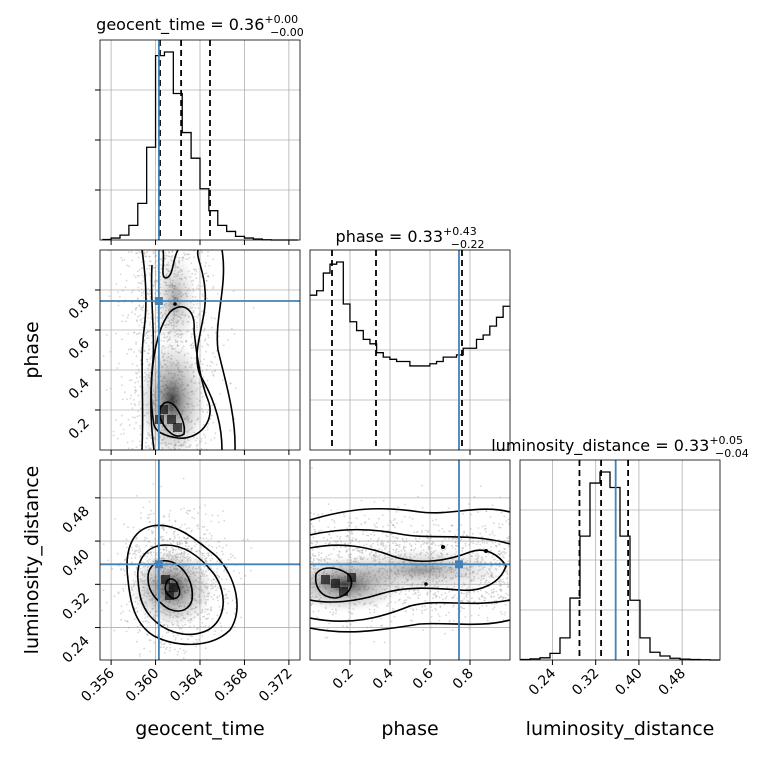  Describe the element at coordinates (620, 729) in the screenshot. I see `xlabel-luminosity-distance: luminosity_distance` at that location.